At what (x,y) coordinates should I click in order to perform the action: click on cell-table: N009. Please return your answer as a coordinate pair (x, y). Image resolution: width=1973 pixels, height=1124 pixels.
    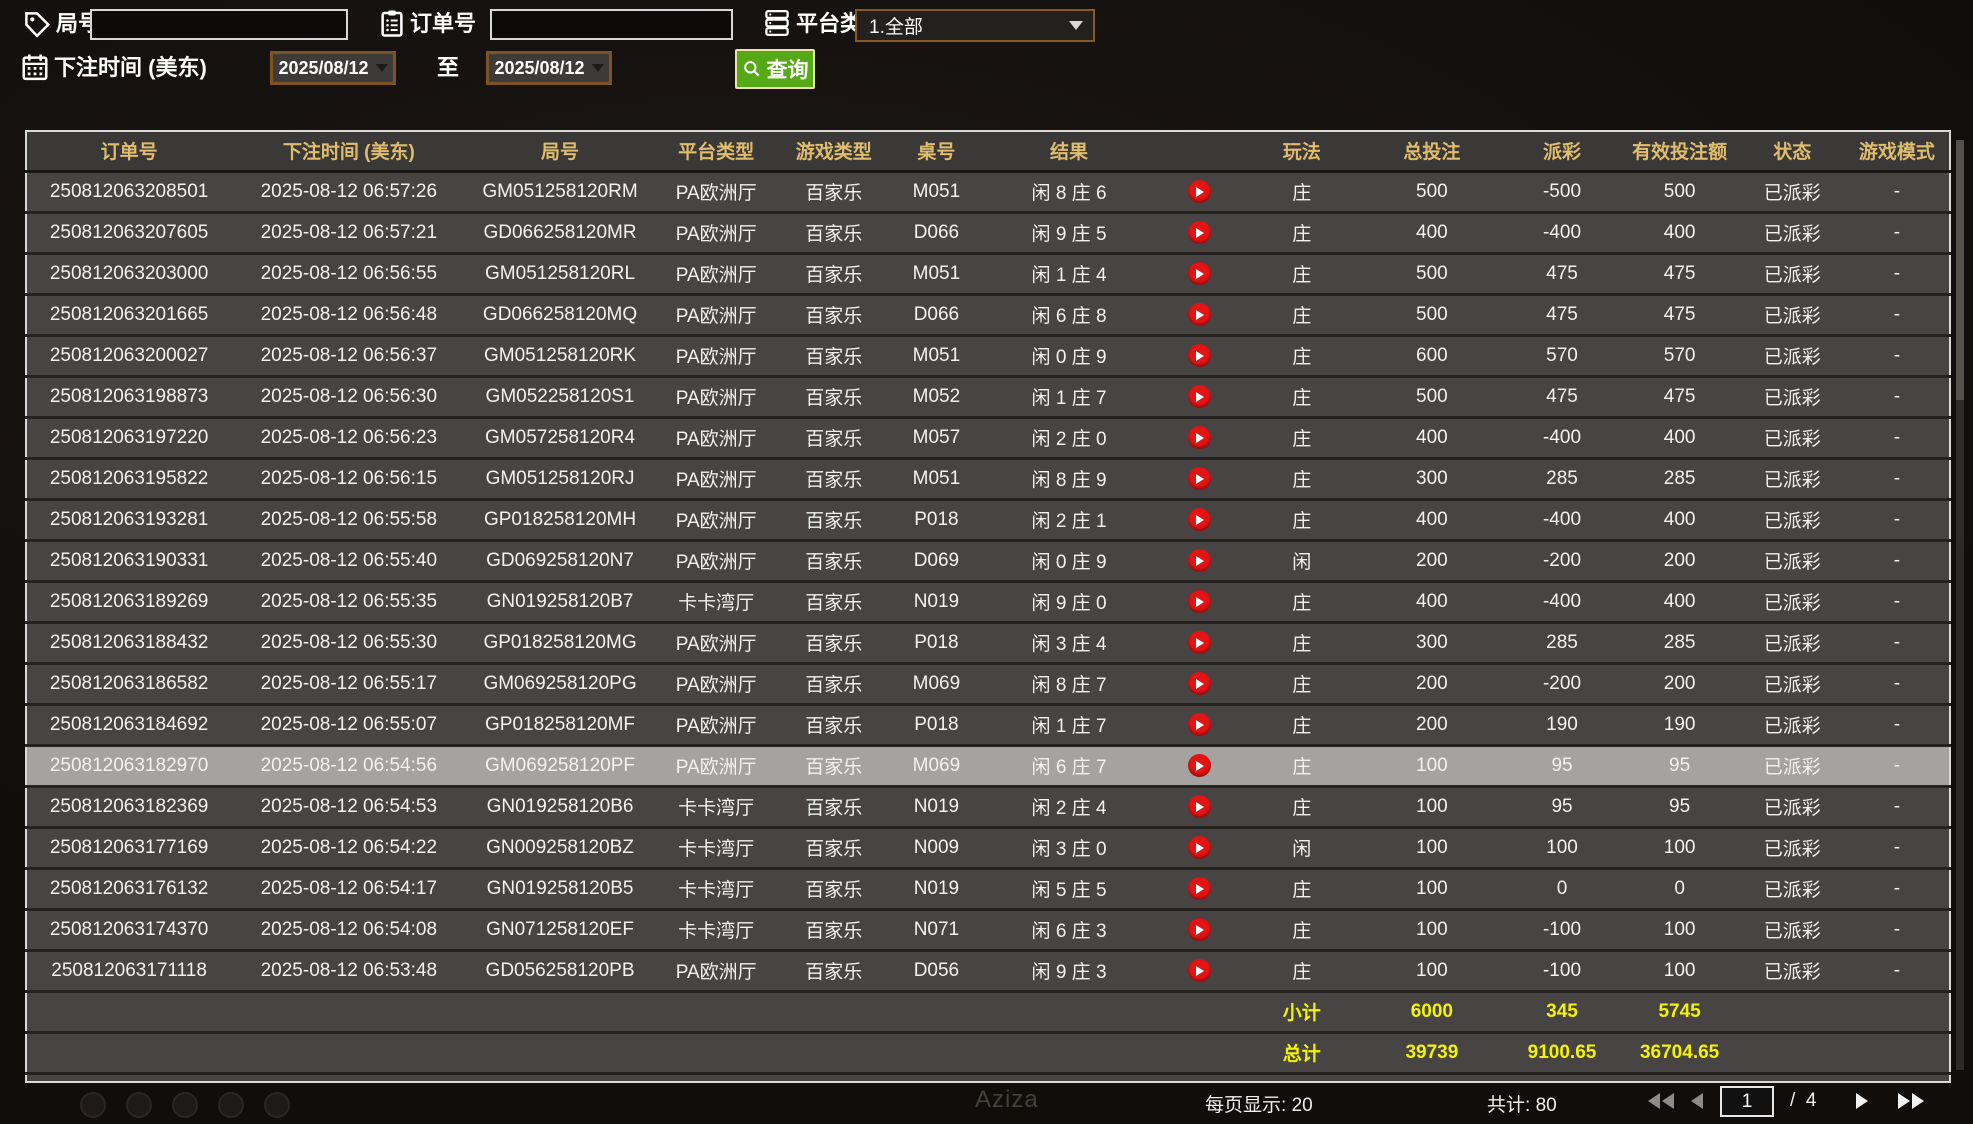
    Looking at the image, I should click on (936, 846).